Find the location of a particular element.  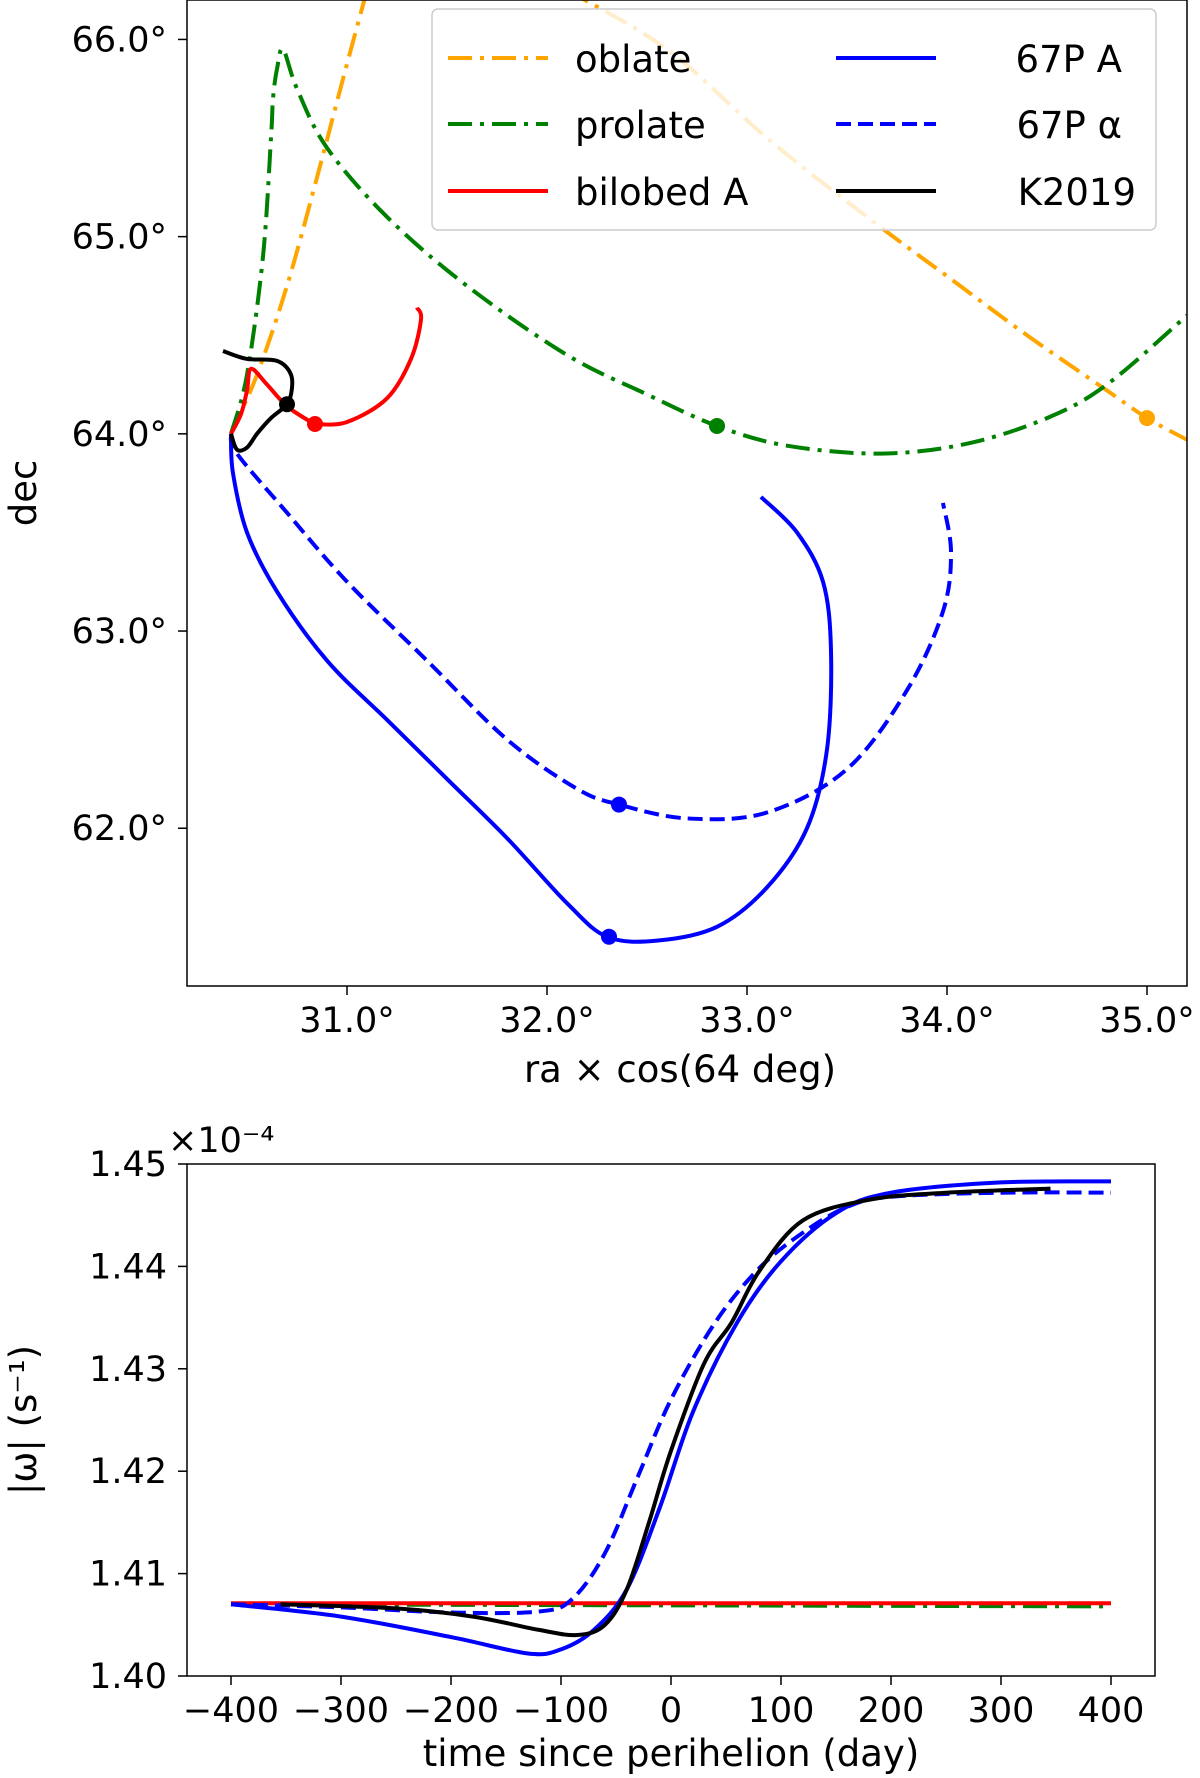

bottom-plot-x-tick-label: −200 is located at coordinates (451, 1711).